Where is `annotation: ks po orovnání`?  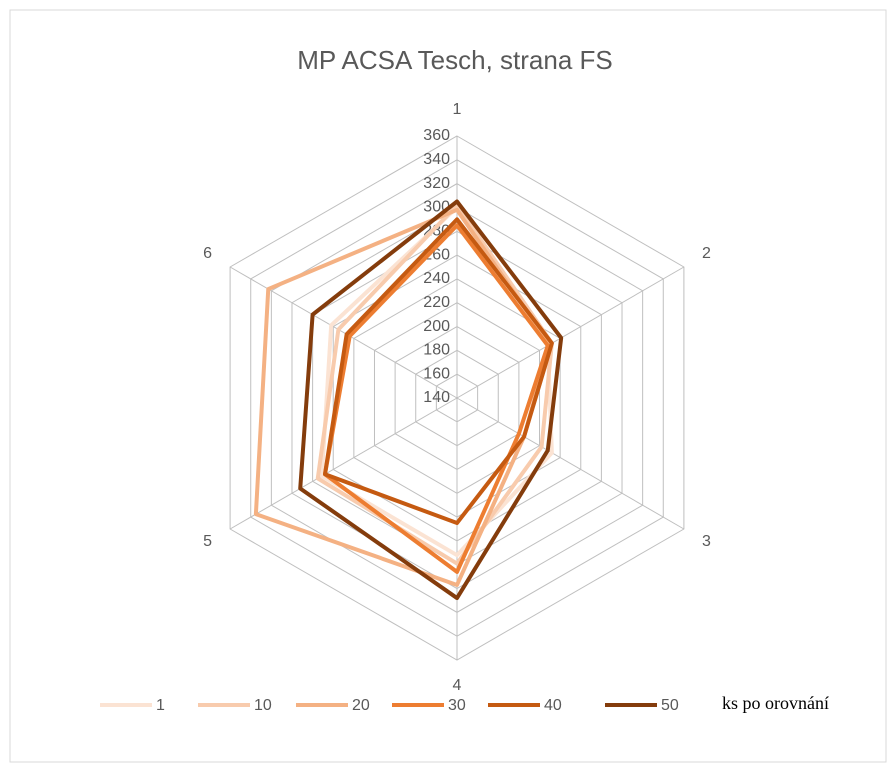 annotation: ks po orovnání is located at coordinates (775, 703).